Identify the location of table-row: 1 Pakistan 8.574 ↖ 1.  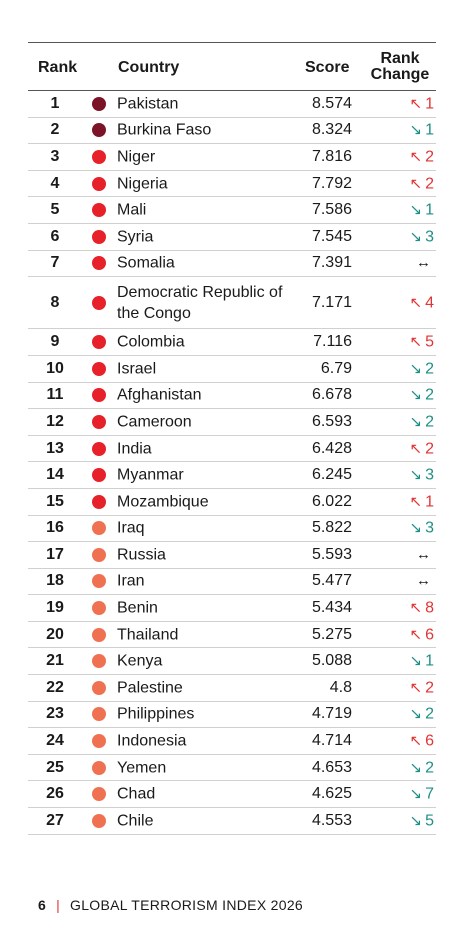
(232, 104).